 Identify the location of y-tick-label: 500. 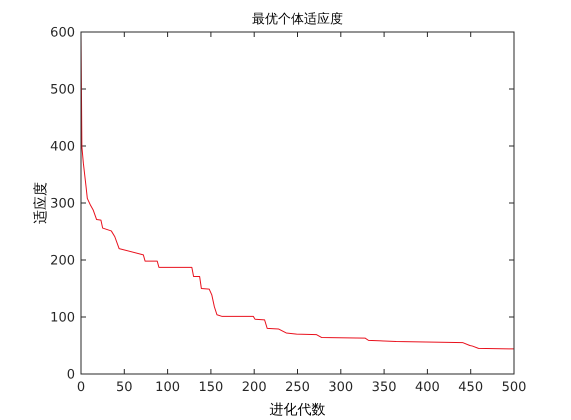
(62, 90).